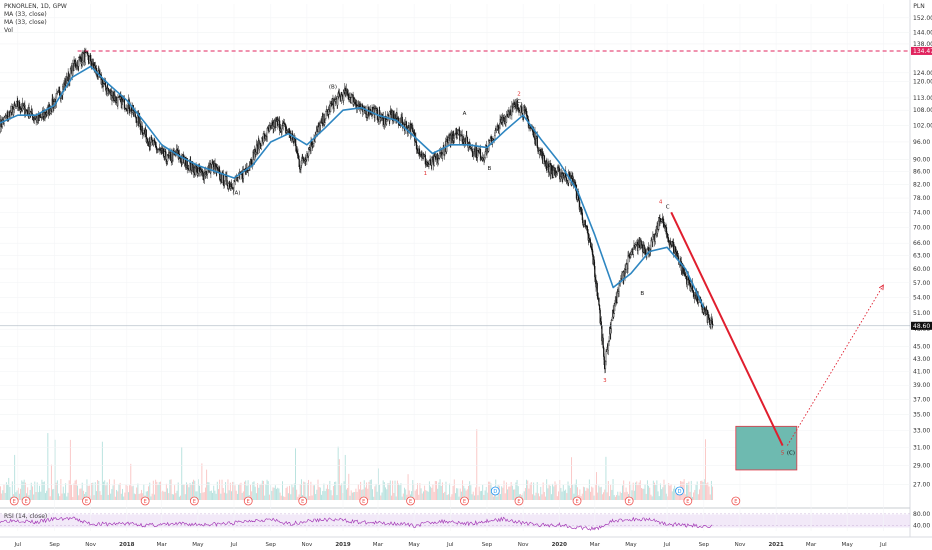 The height and width of the screenshot is (550, 932). I want to click on price-tick-label: 57.00, so click(921, 283).